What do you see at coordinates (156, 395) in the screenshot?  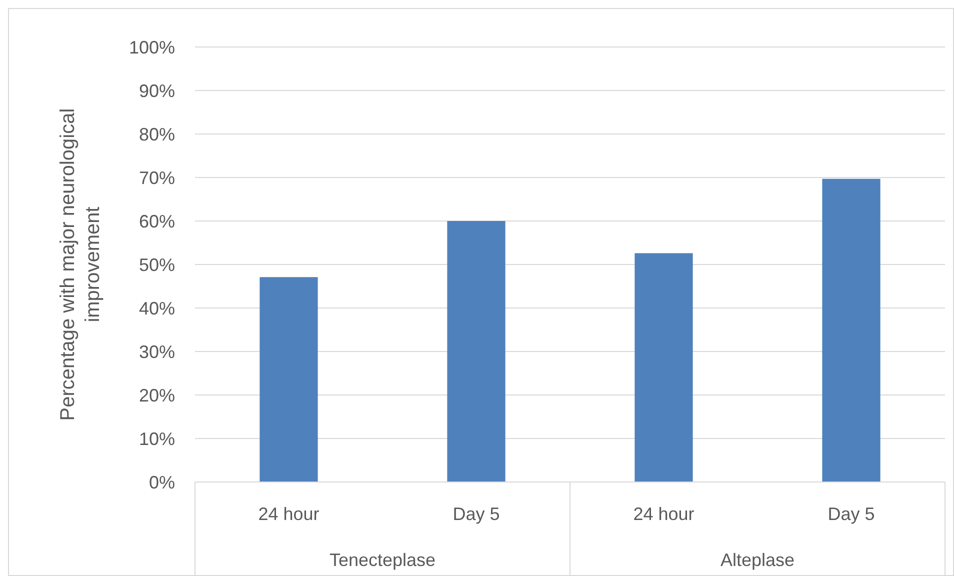 I see `y-tick-label: 20%` at bounding box center [156, 395].